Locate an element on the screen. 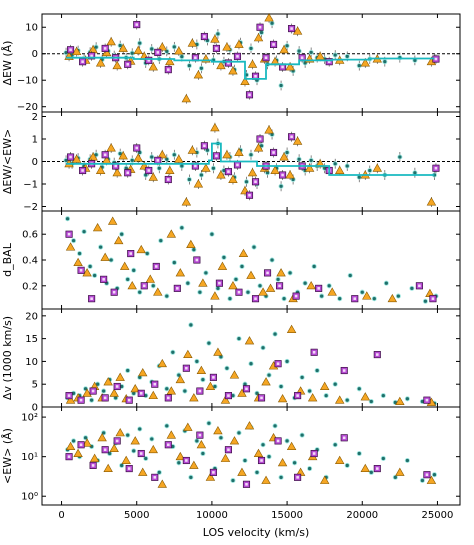  panel-4-ytick-label: 0 is located at coordinates (35, 408).